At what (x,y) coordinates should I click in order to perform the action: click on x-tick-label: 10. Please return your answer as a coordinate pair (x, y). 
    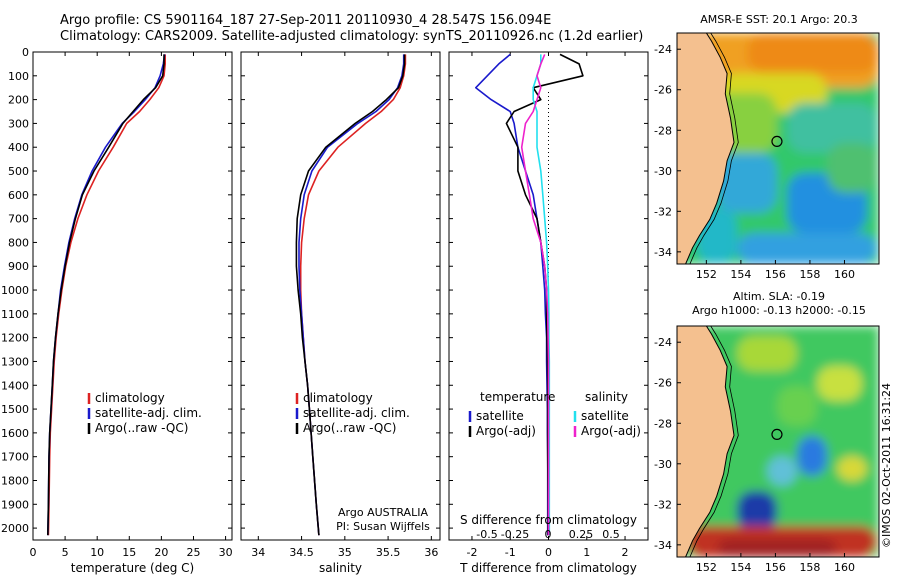
    Looking at the image, I should click on (97, 552).